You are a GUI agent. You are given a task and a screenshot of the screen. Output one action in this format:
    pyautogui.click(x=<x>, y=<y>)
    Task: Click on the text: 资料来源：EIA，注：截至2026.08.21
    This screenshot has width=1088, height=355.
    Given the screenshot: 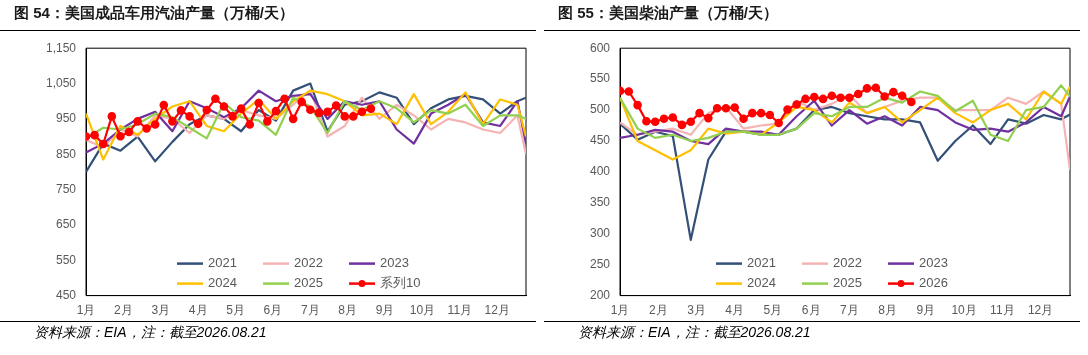 What is the action you would take?
    pyautogui.click(x=812, y=331)
    